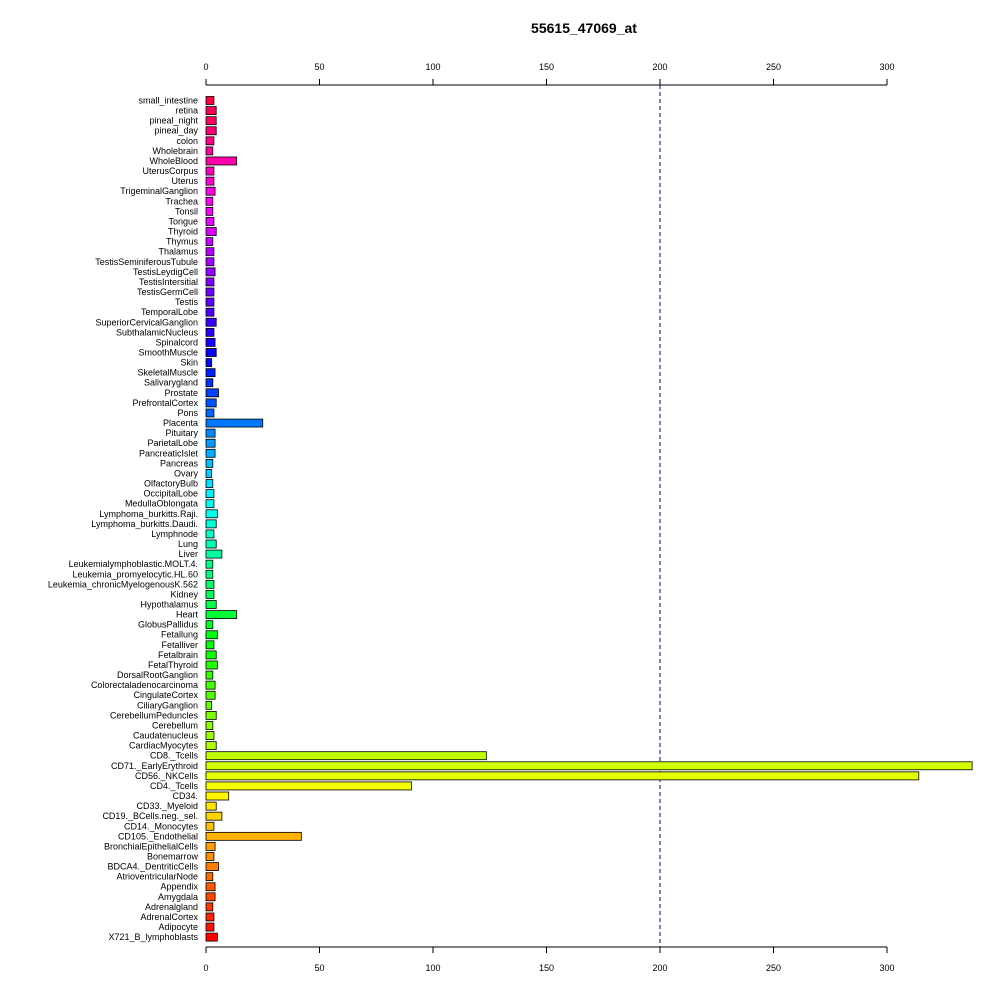 This screenshot has width=1000, height=1005. I want to click on category-label: CingulateCortex, so click(165, 695).